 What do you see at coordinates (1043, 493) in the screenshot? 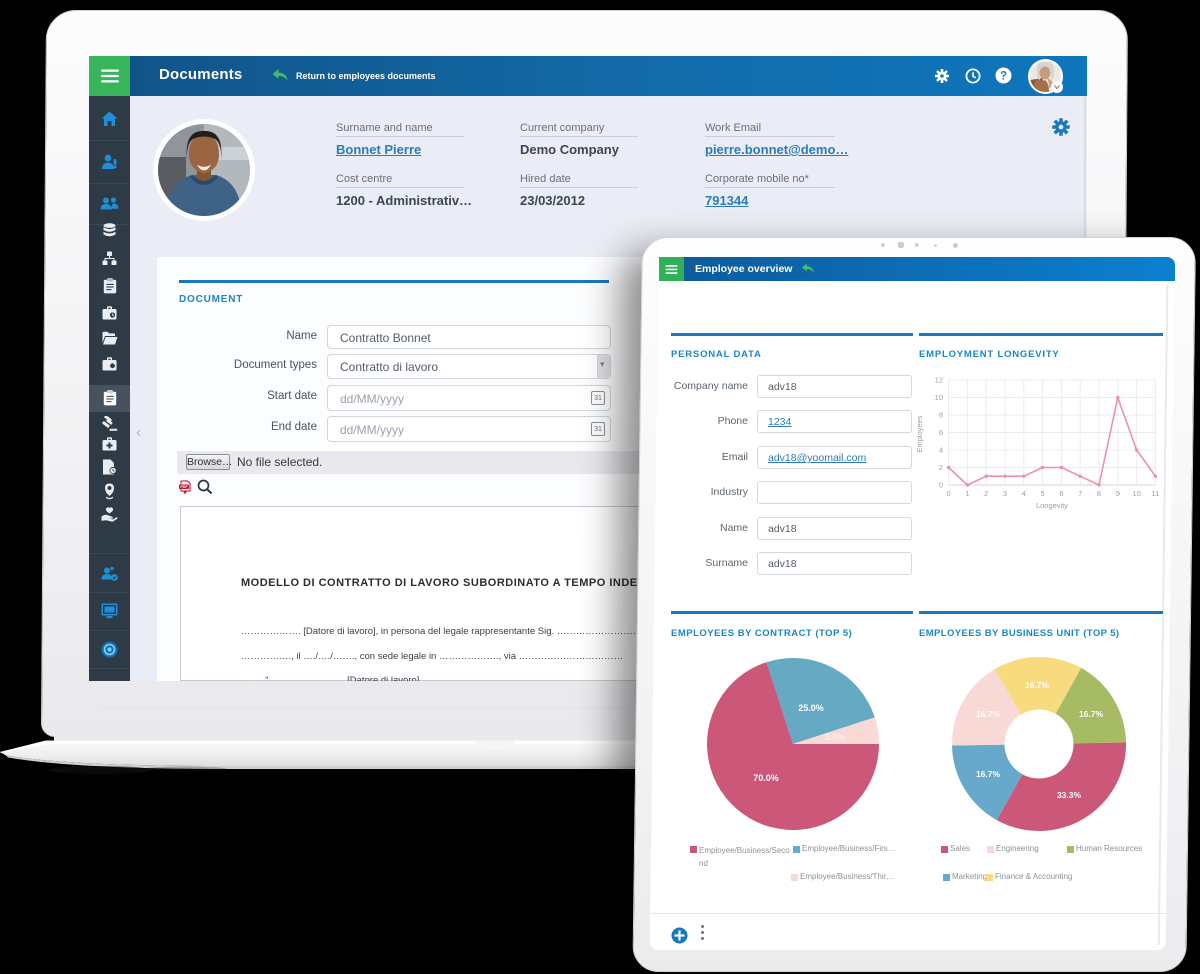
I see `svg-text: 5` at bounding box center [1043, 493].